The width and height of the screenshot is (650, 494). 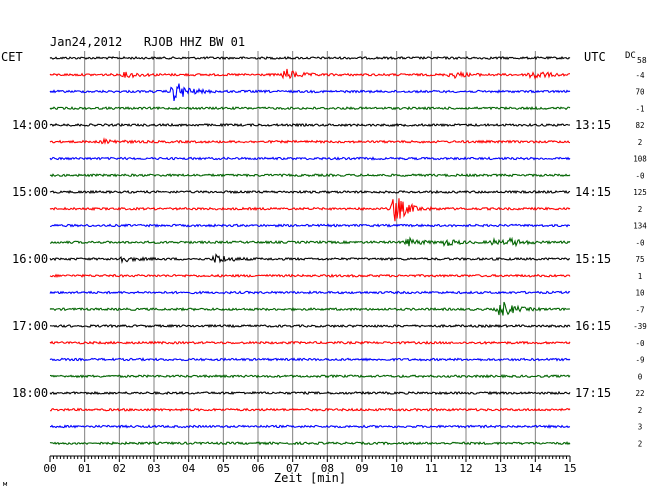 What do you see at coordinates (640, 326) in the screenshot?
I see `dc-offset-value: -39` at bounding box center [640, 326].